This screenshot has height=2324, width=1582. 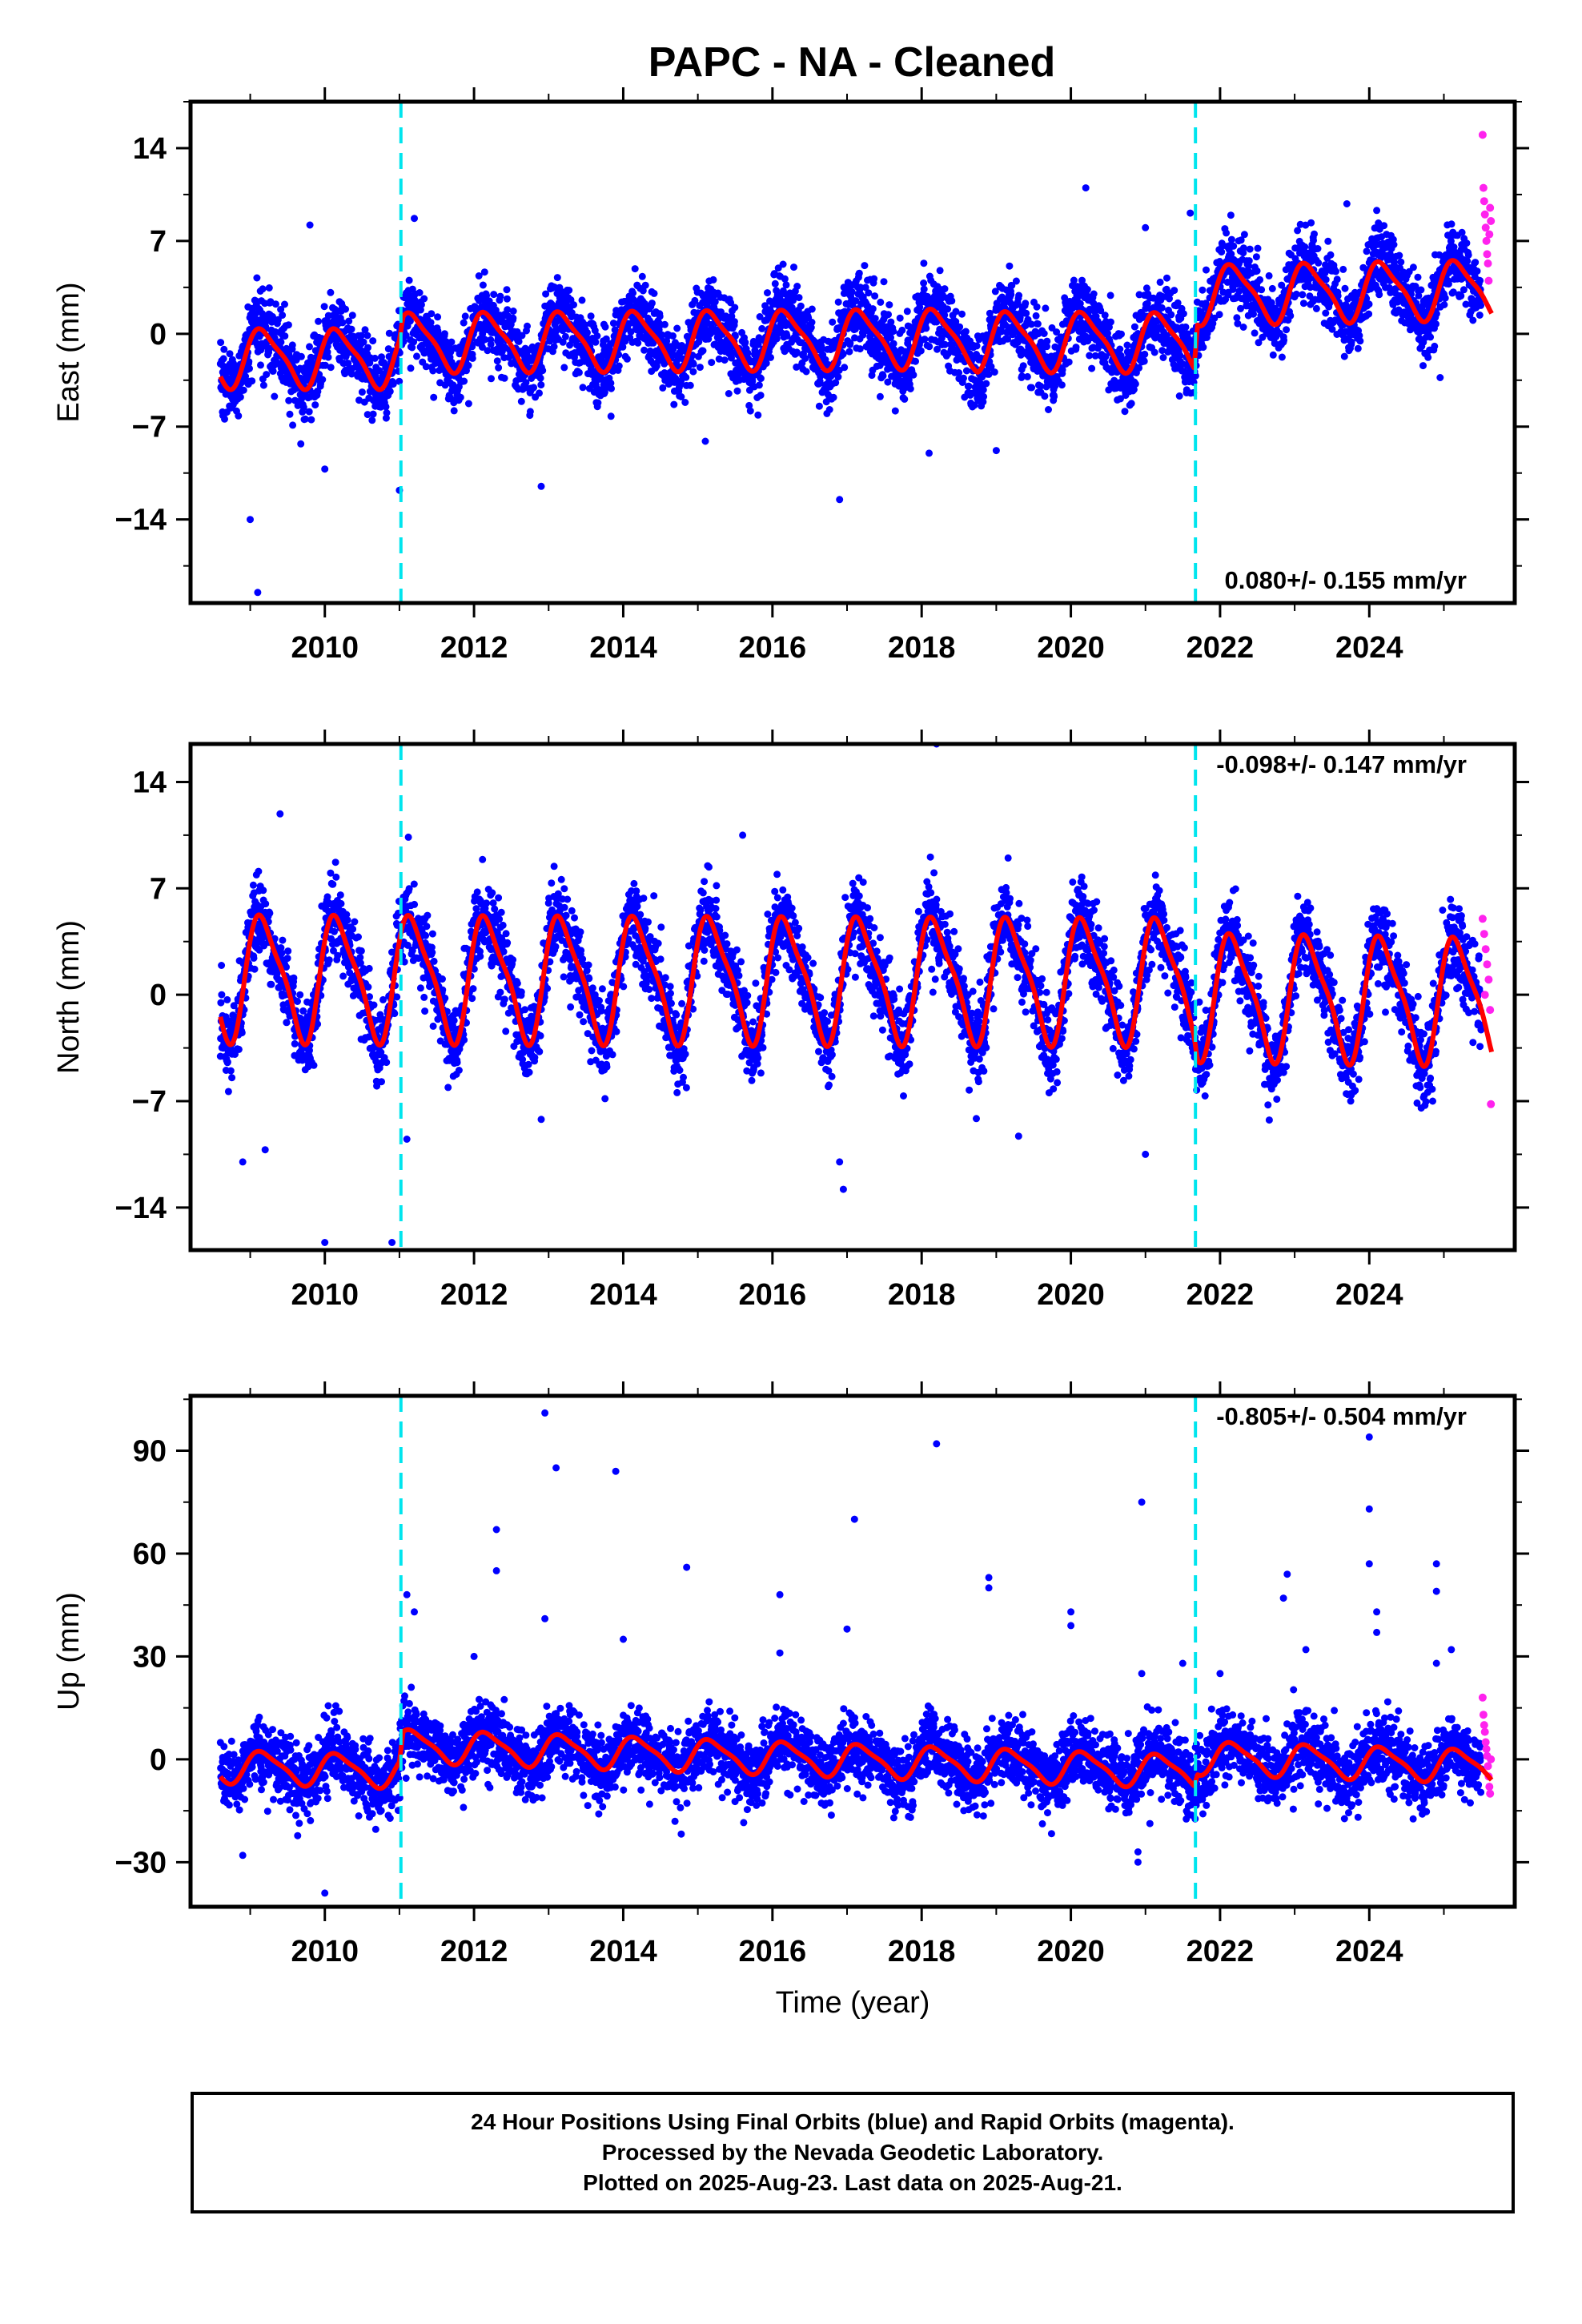 I want to click on y-tick-label: 60, so click(x=150, y=1554).